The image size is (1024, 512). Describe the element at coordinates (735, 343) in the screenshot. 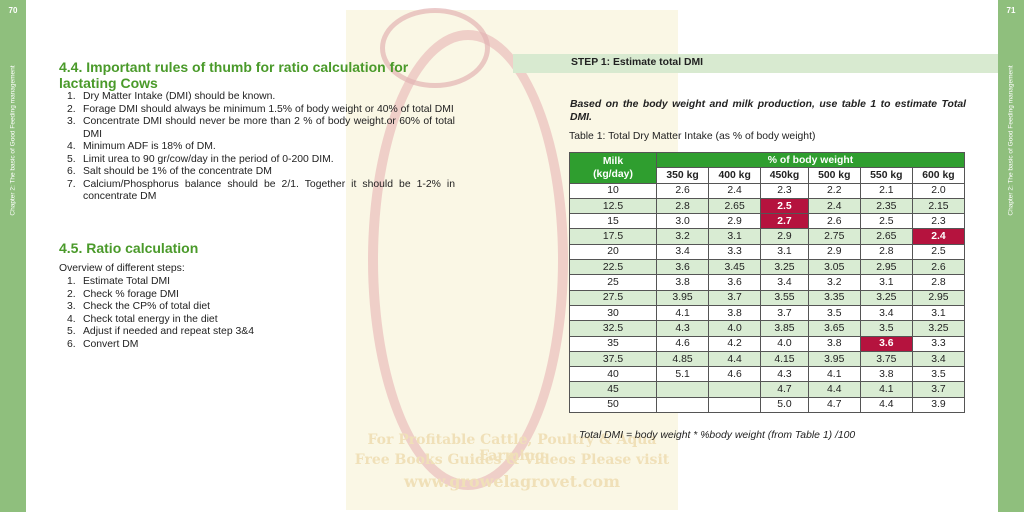

I see `value-cell: 4.2` at that location.